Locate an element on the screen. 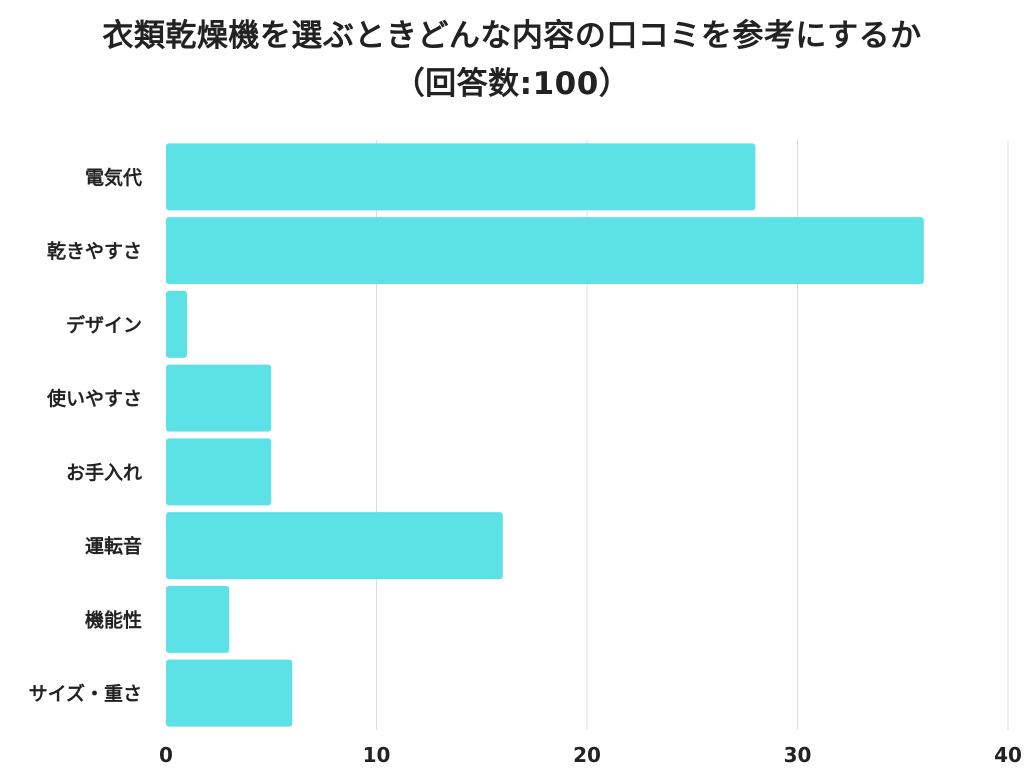 This screenshot has height=768, width=1024. category-label: お手入れ is located at coordinates (104, 472).